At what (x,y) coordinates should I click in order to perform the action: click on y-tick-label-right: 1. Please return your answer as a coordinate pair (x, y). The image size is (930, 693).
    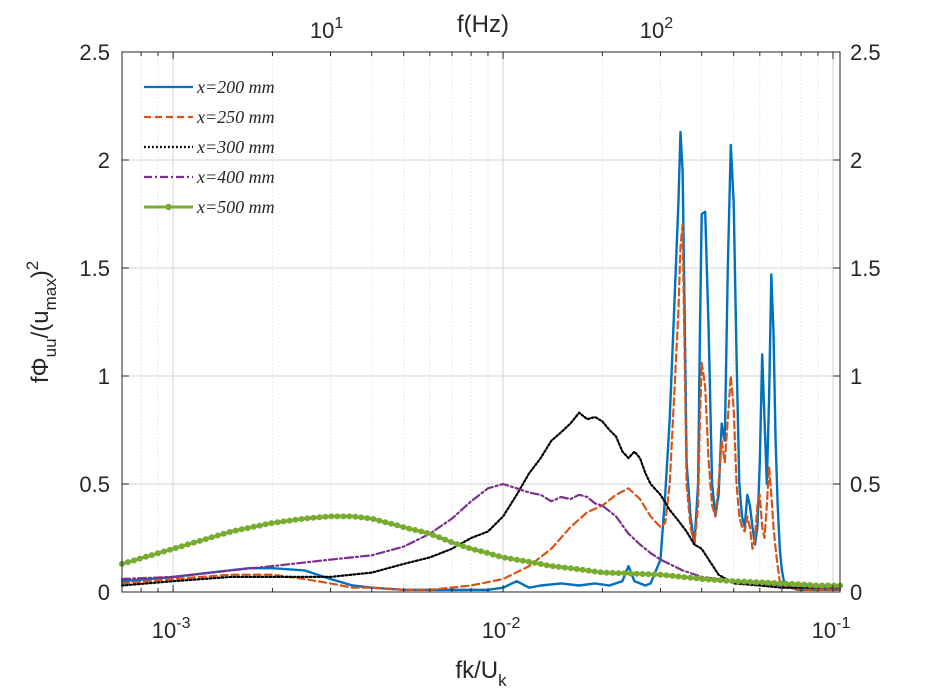
    Looking at the image, I should click on (856, 376).